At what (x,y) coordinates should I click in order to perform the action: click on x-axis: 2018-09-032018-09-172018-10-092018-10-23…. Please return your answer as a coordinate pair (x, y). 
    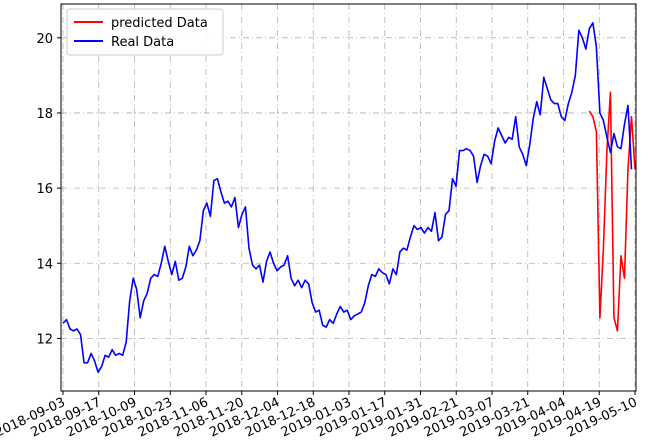
    Looking at the image, I should click on (320, 416).